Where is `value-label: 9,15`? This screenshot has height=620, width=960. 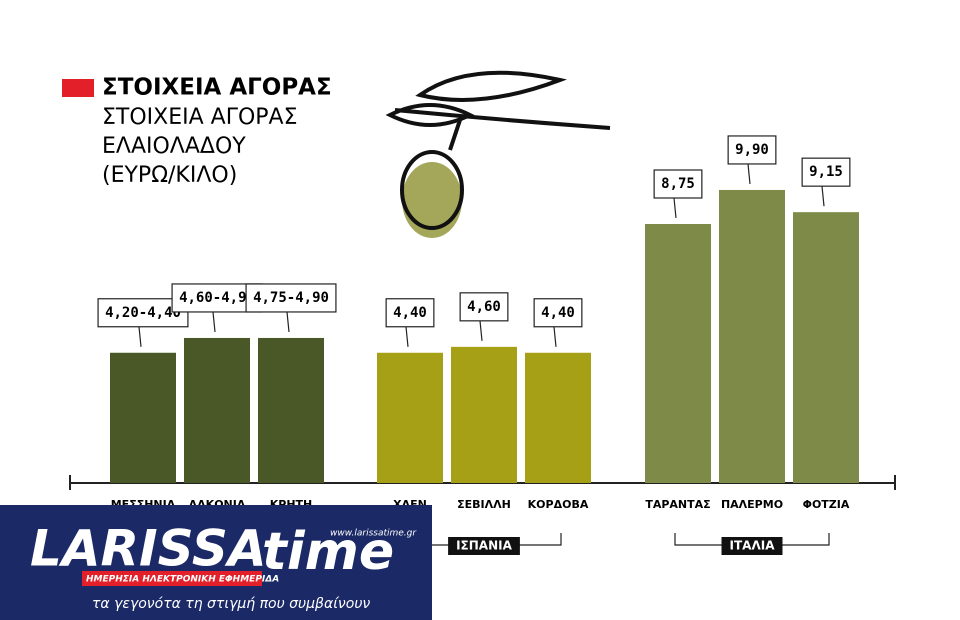 value-label: 9,15 is located at coordinates (826, 172).